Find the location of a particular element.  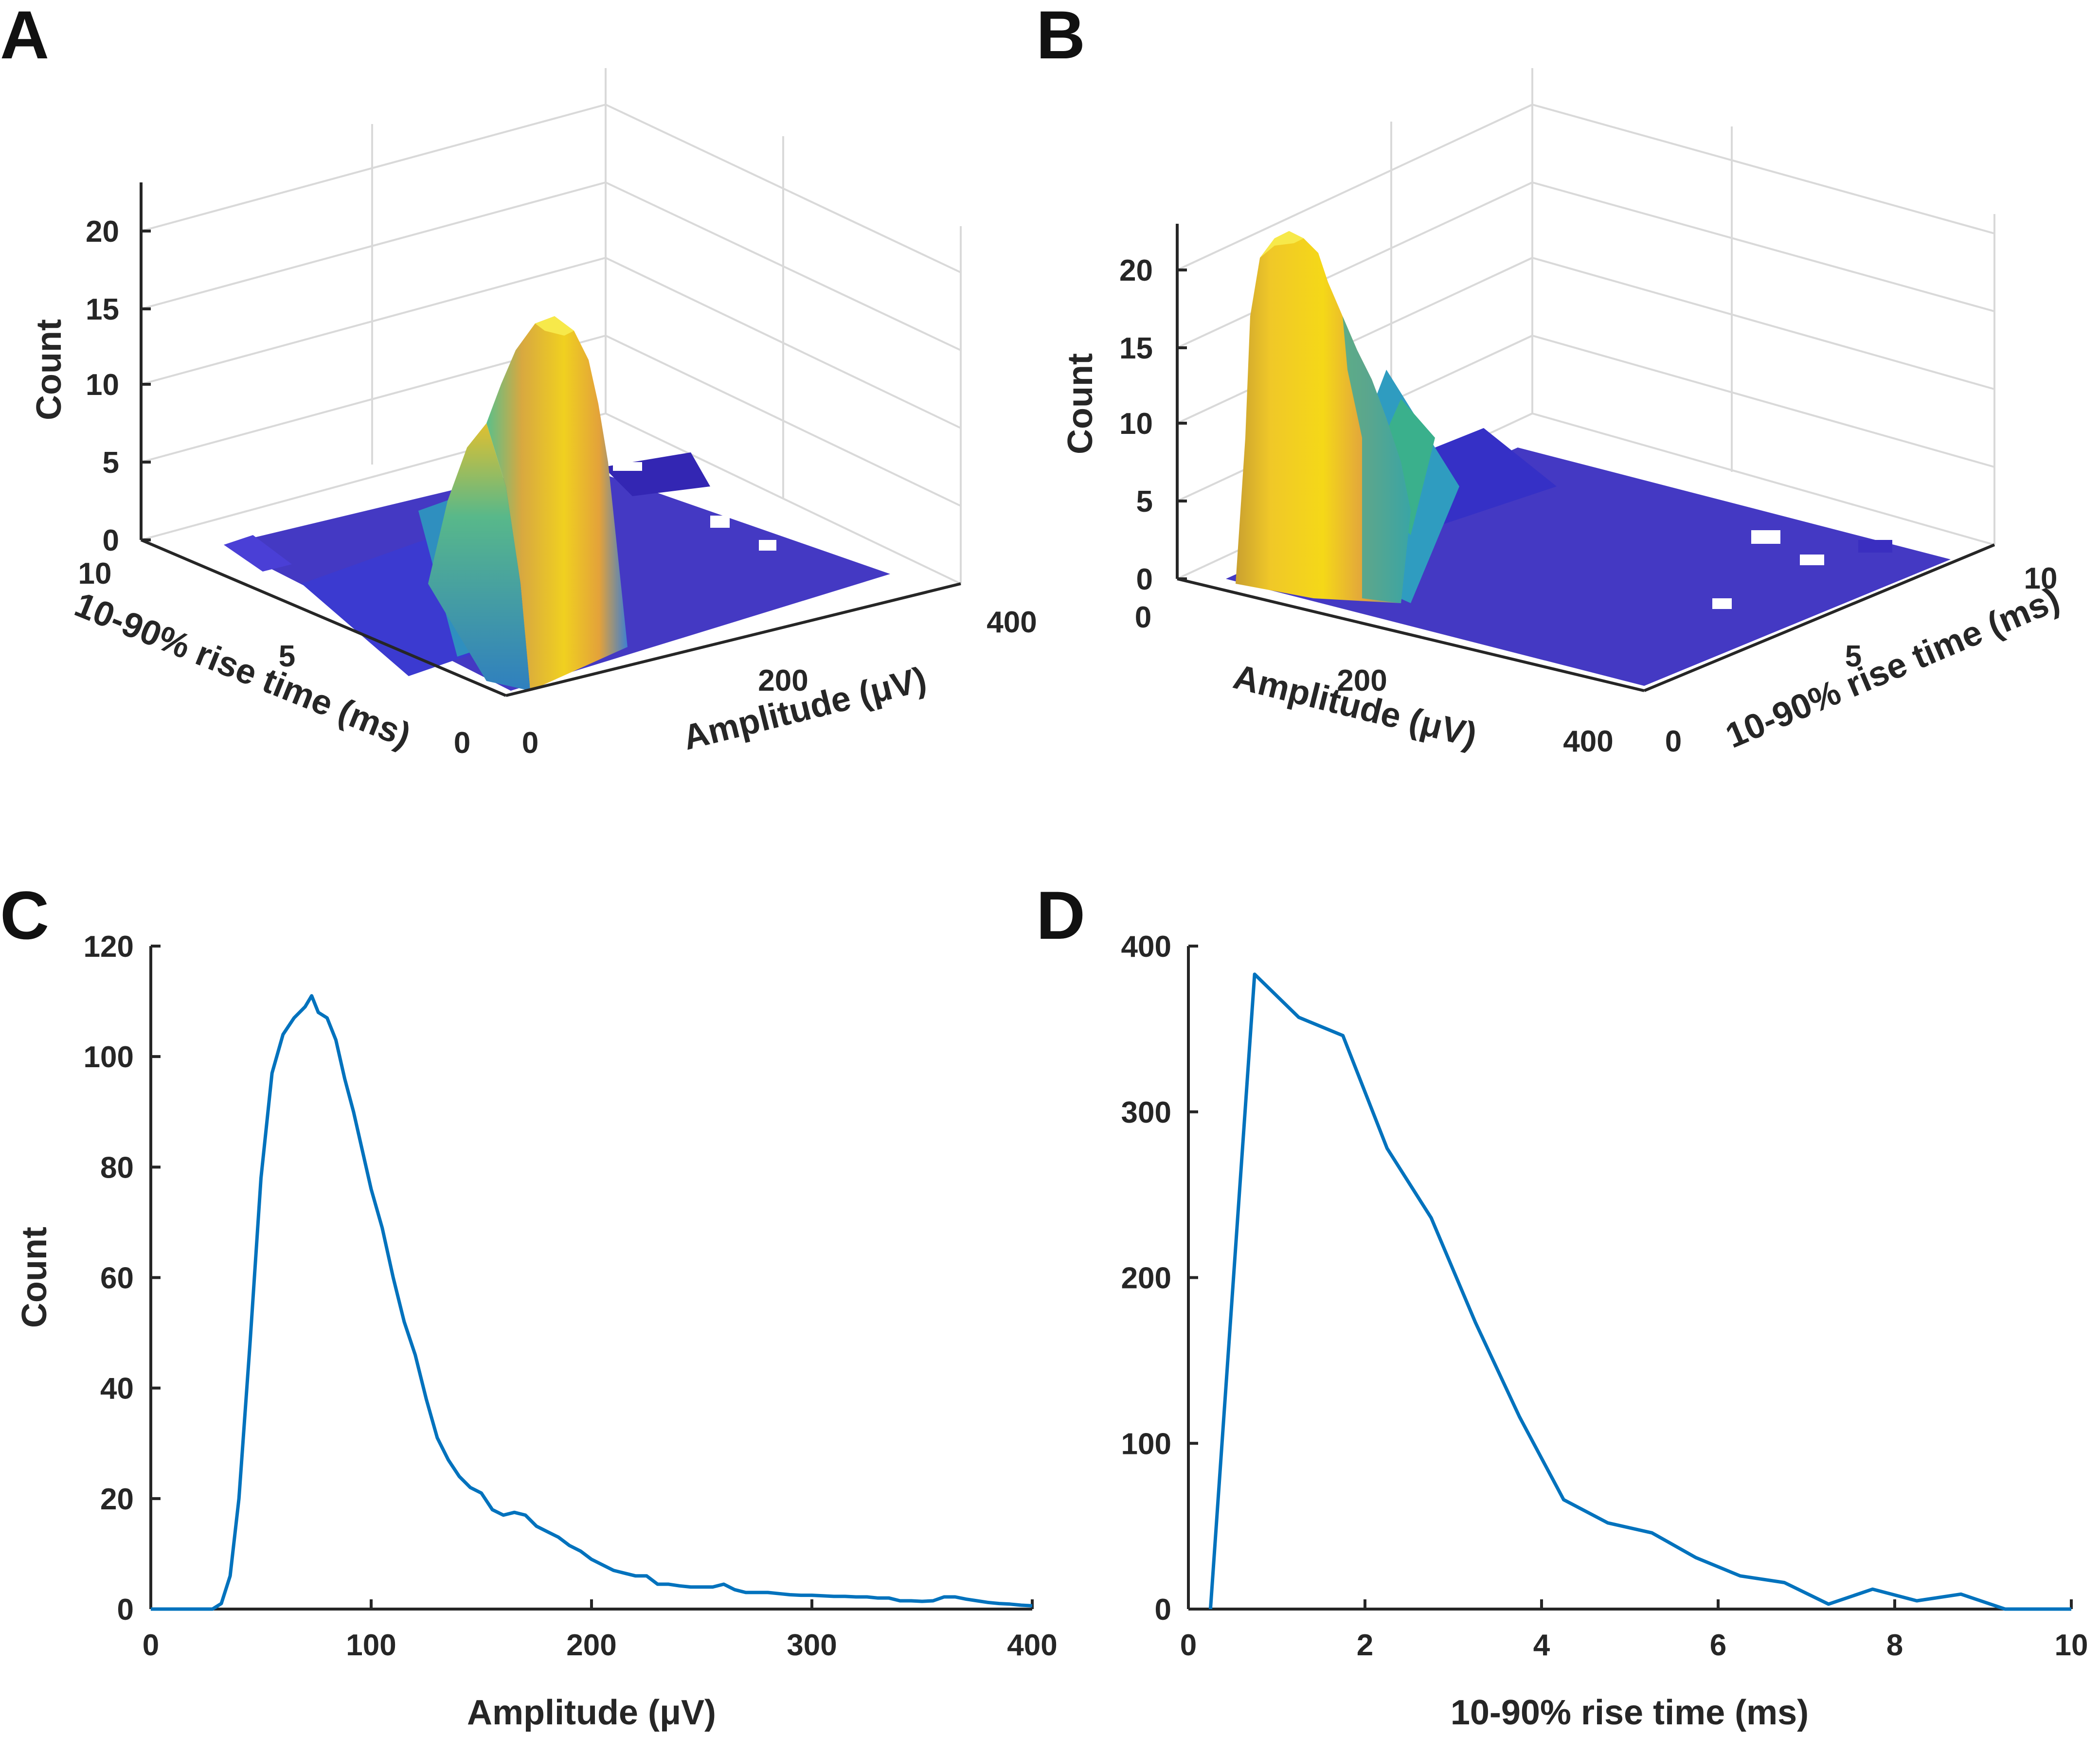

d-ytick-label: 0 is located at coordinates (1163, 1610).